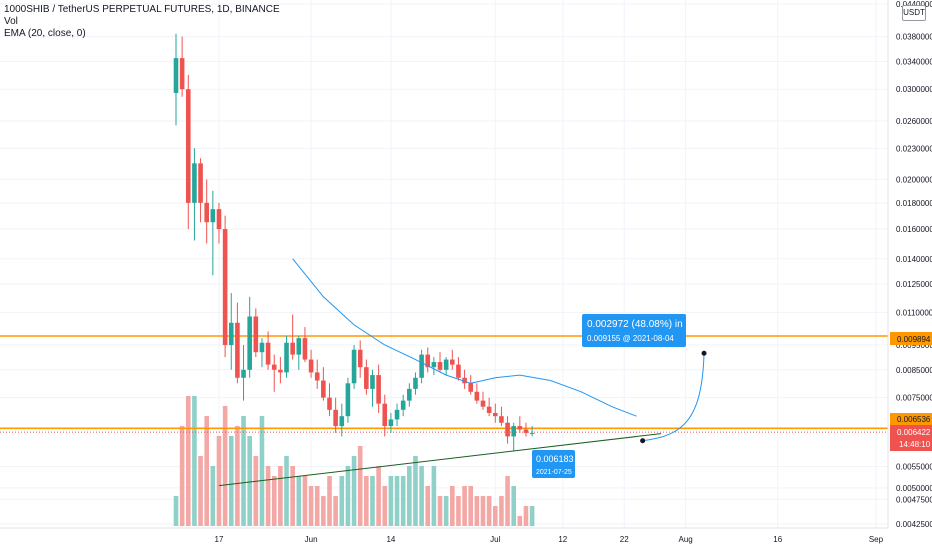 Image resolution: width=932 pixels, height=550 pixels. Describe the element at coordinates (311, 539) in the screenshot. I see `time-tick-label: Jun` at that location.